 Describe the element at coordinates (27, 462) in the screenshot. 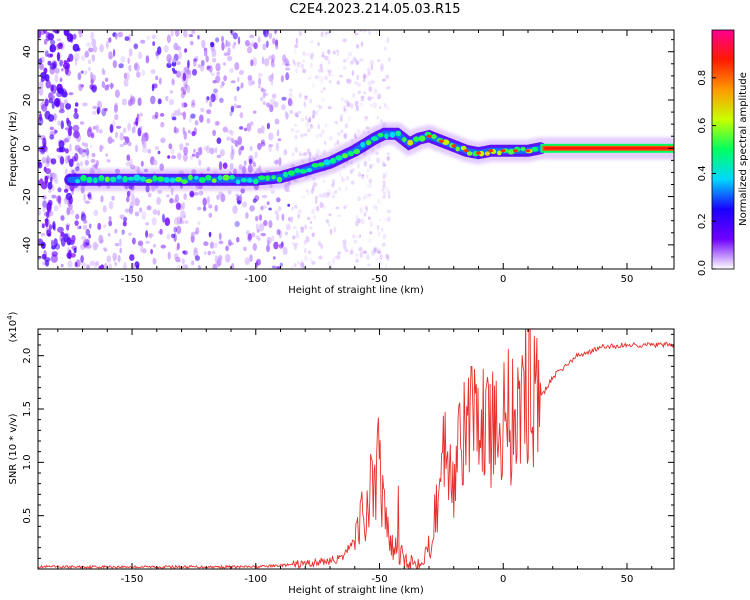

I see `snr-y-tick-label: 1.0` at that location.